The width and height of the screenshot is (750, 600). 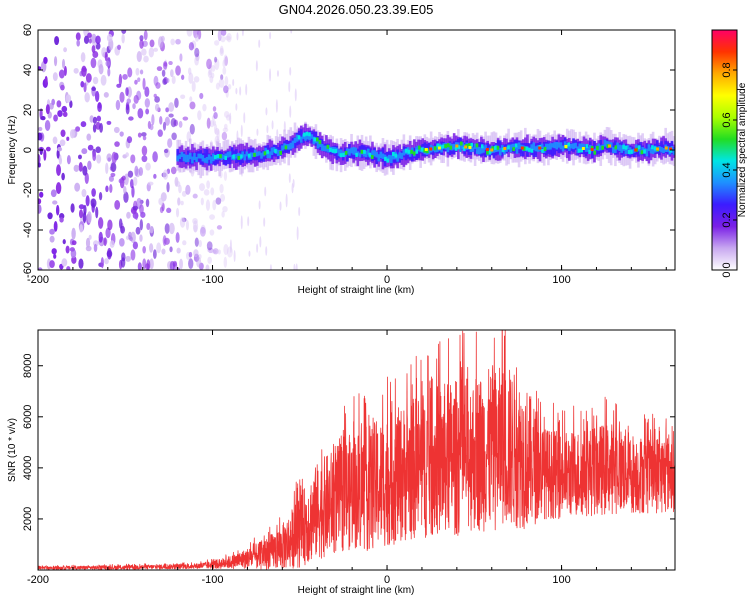 I want to click on y-tick-label: 20, so click(x=28, y=110).